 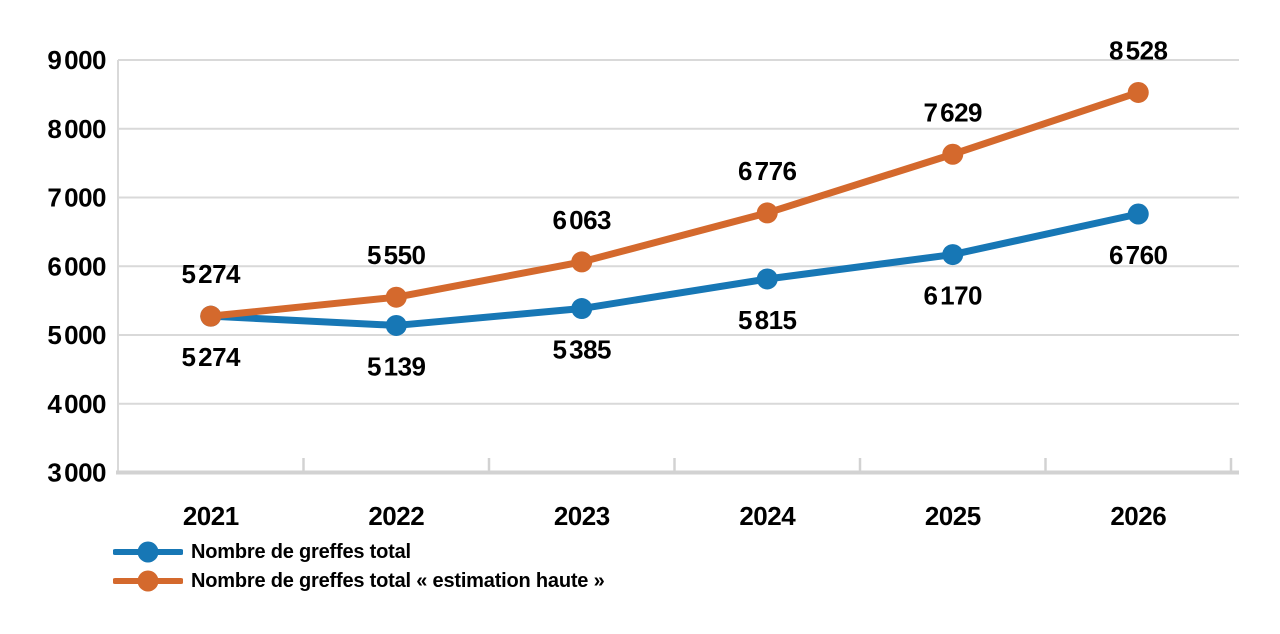 I want to click on x-axis-label: 2026, so click(x=1138, y=516).